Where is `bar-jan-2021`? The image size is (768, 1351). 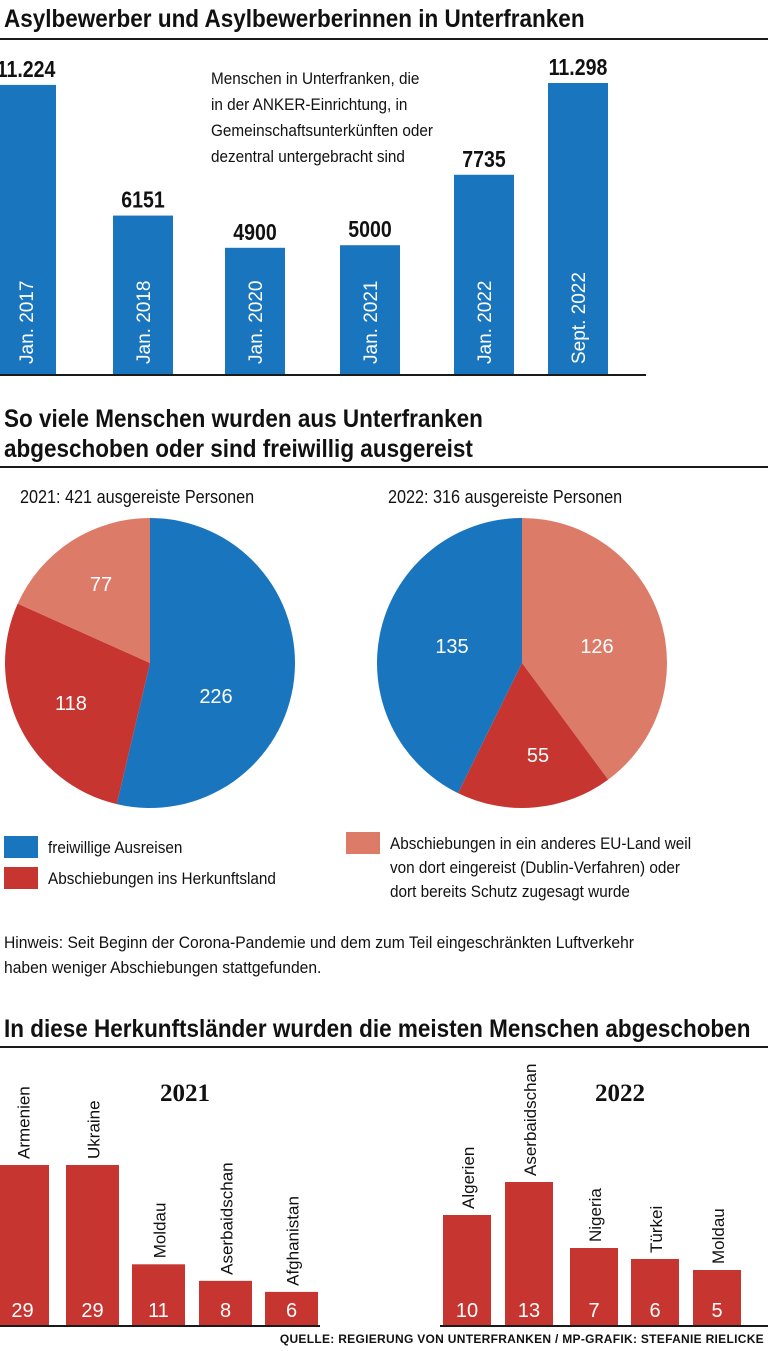
bar-jan-2021 is located at coordinates (370, 309).